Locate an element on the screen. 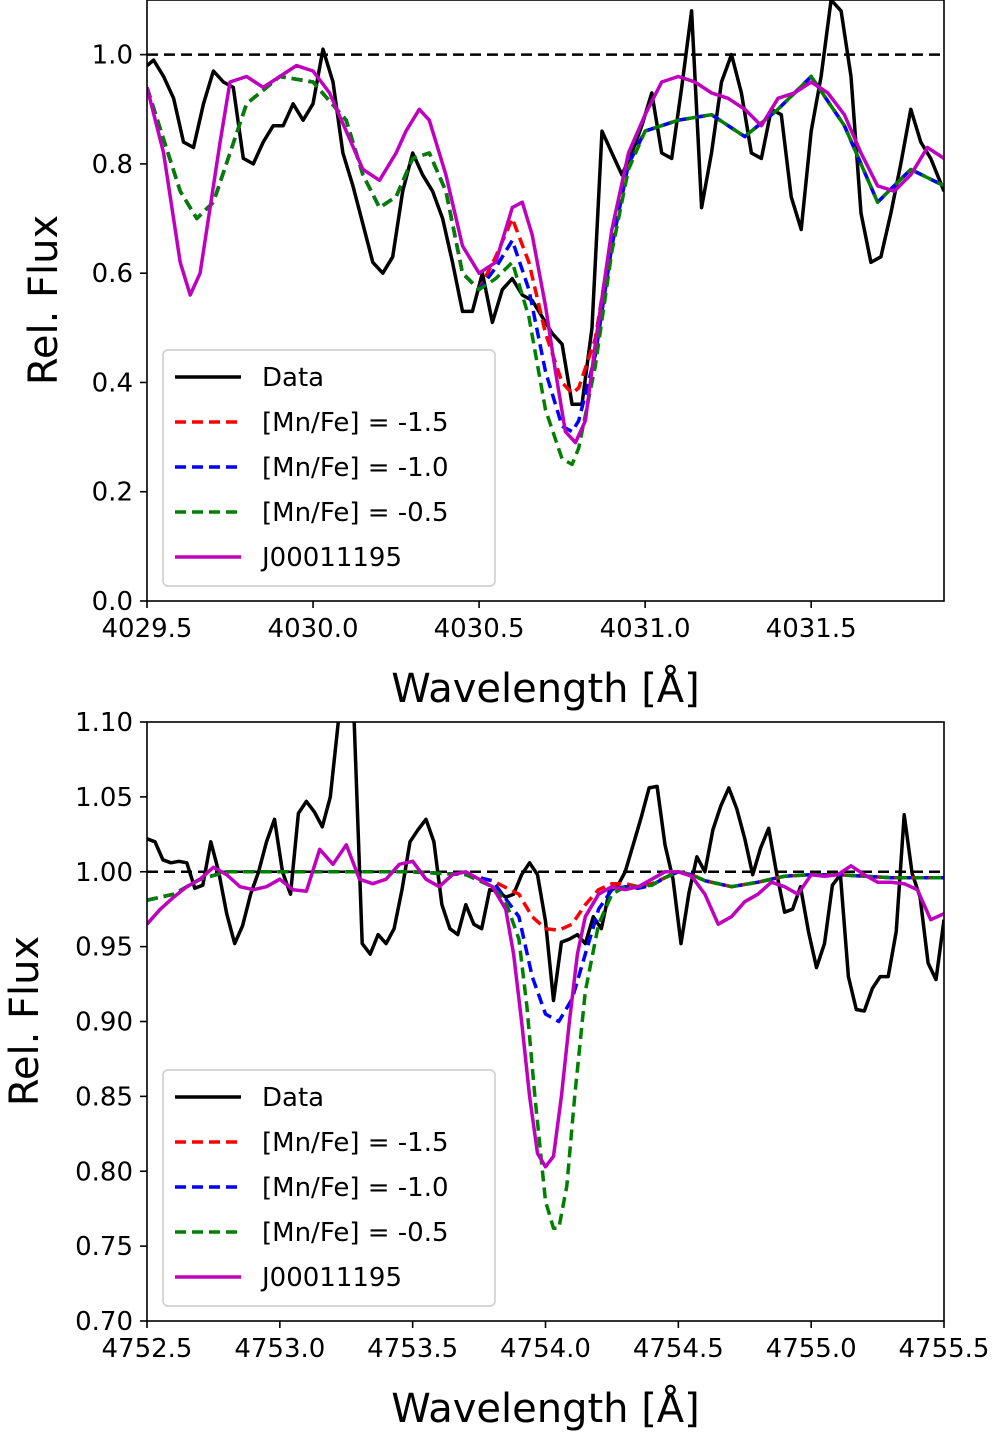 The width and height of the screenshot is (1000, 1435). y-tick-label: 0.4 is located at coordinates (112, 383).